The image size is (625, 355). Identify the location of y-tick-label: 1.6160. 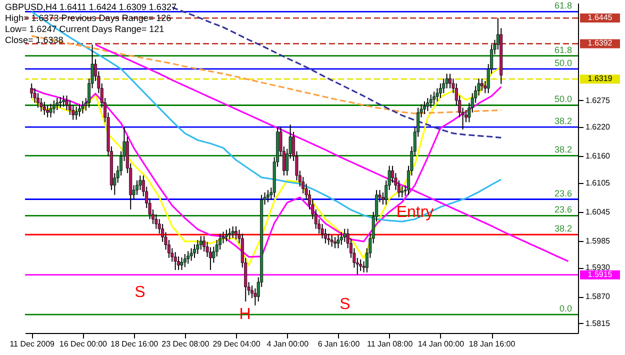
(598, 156).